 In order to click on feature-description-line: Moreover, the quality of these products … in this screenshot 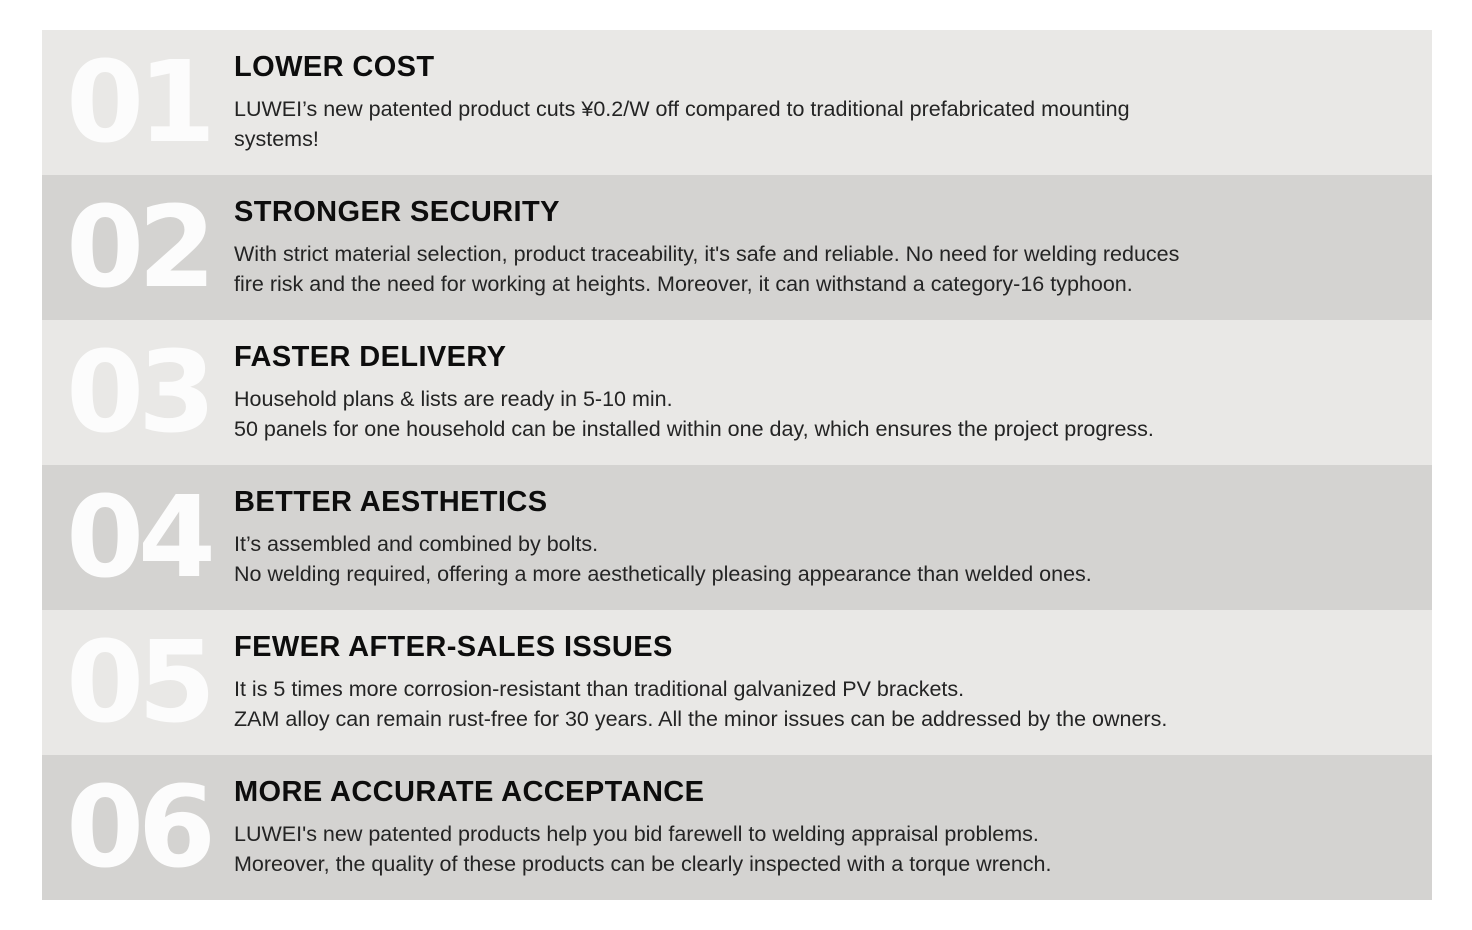, I will do `click(643, 864)`.